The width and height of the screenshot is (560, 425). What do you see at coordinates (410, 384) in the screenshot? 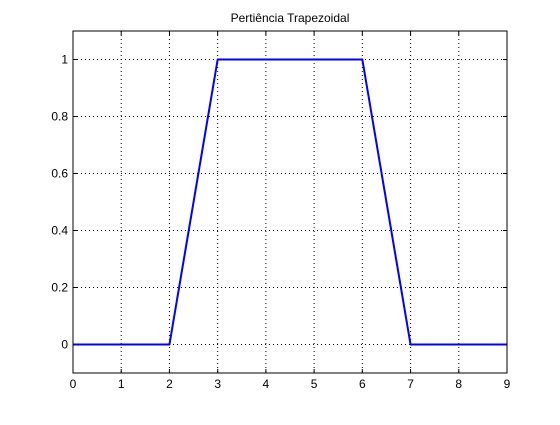
I see `x-tick-label-7: 7` at bounding box center [410, 384].